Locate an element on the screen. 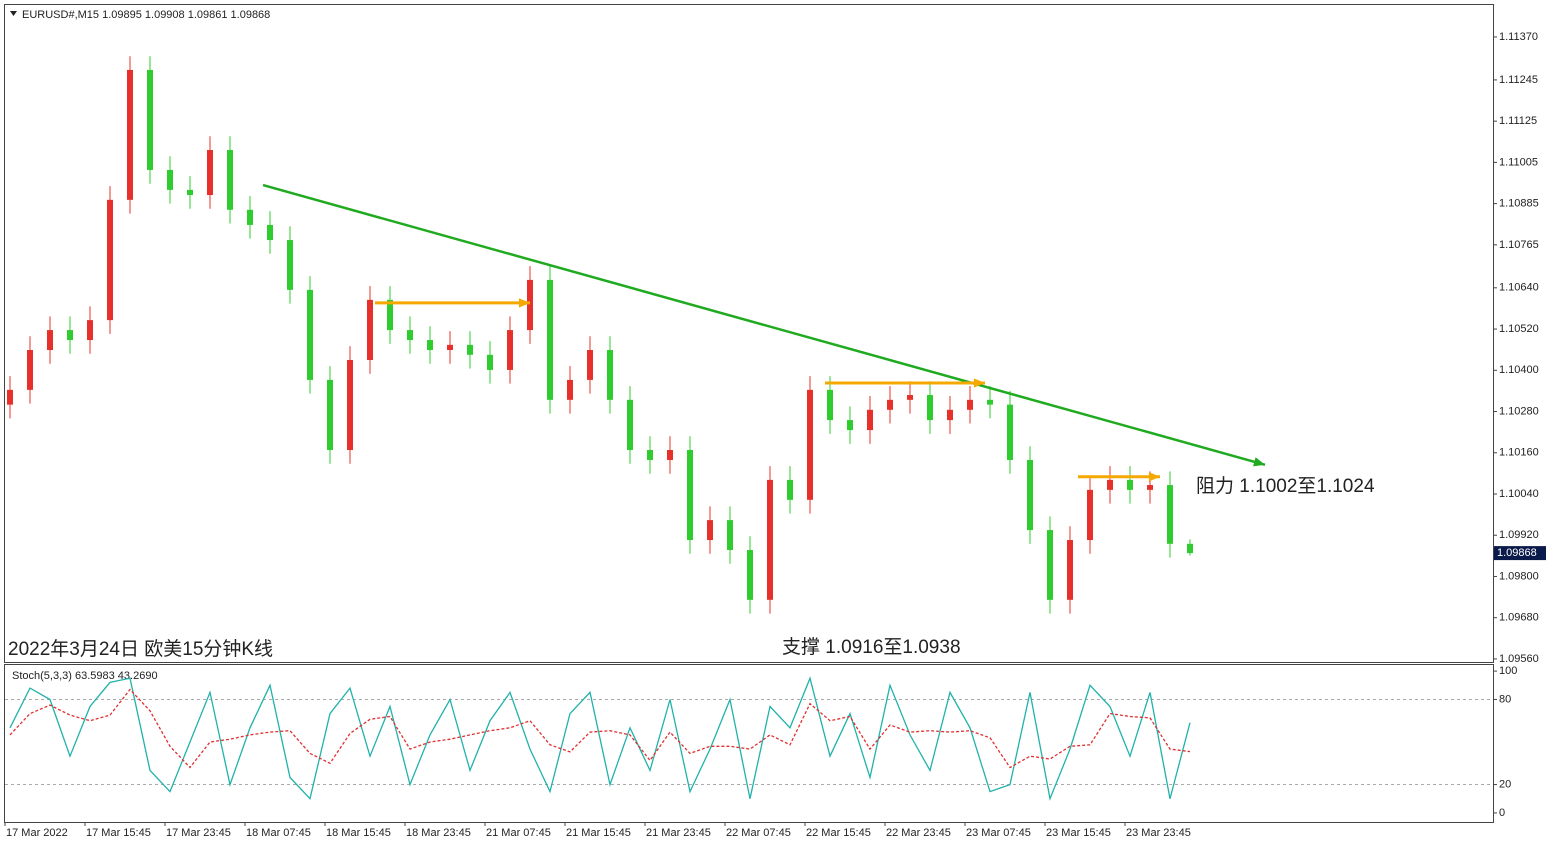 This screenshot has height=851, width=1553. y-tick-label: 1.10765 is located at coordinates (1519, 245).